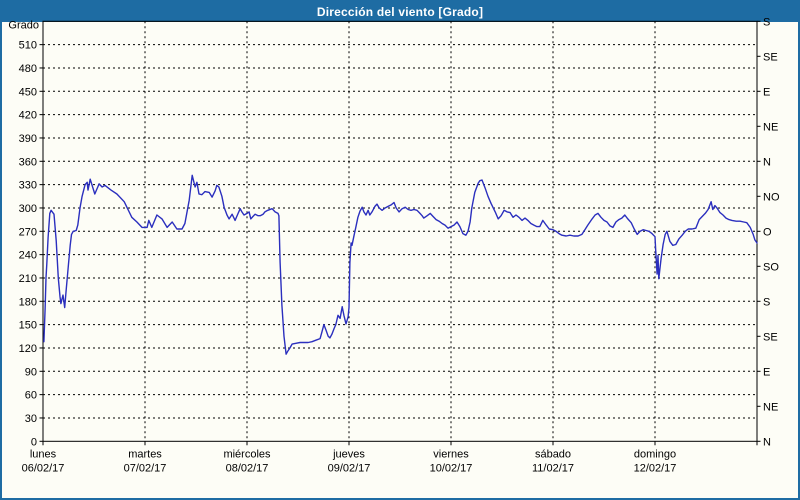 This screenshot has height=500, width=800. I want to click on compass-label: NO, so click(771, 197).